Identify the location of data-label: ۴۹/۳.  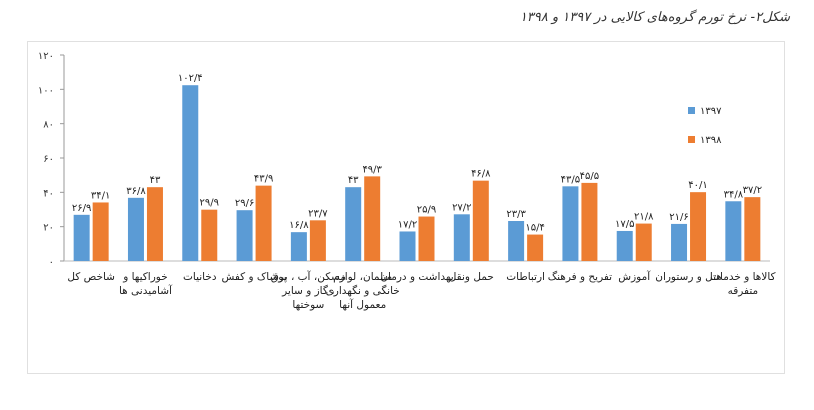
(372, 169).